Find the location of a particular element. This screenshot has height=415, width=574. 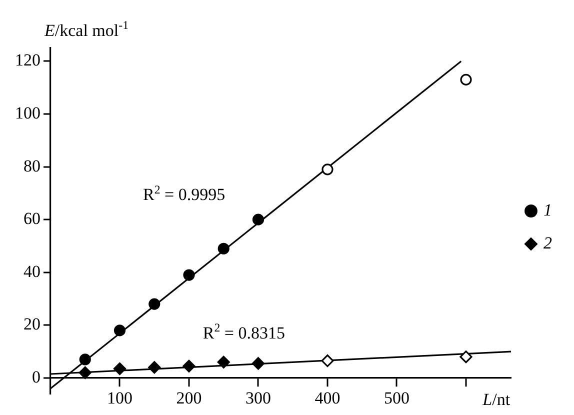

x-tick-label: 400 is located at coordinates (327, 398).